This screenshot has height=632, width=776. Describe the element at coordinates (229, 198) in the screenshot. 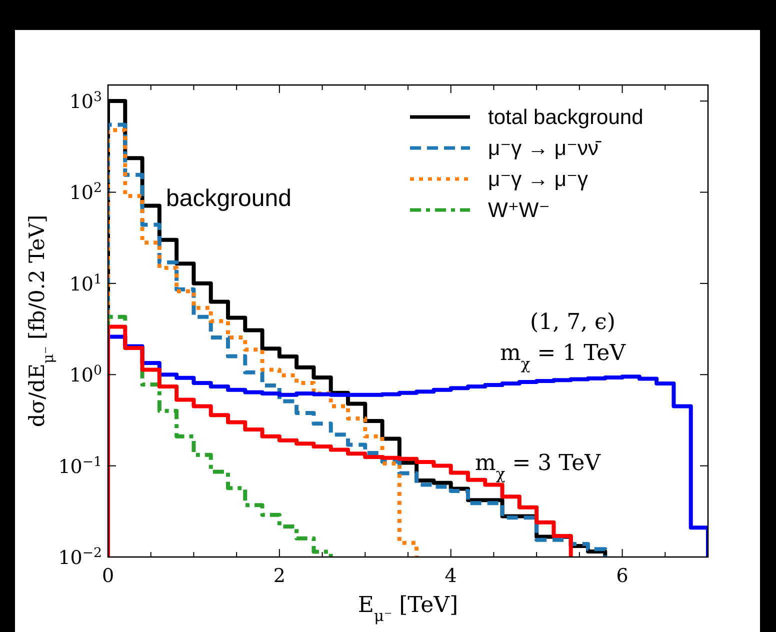

I see `annotation: background` at that location.